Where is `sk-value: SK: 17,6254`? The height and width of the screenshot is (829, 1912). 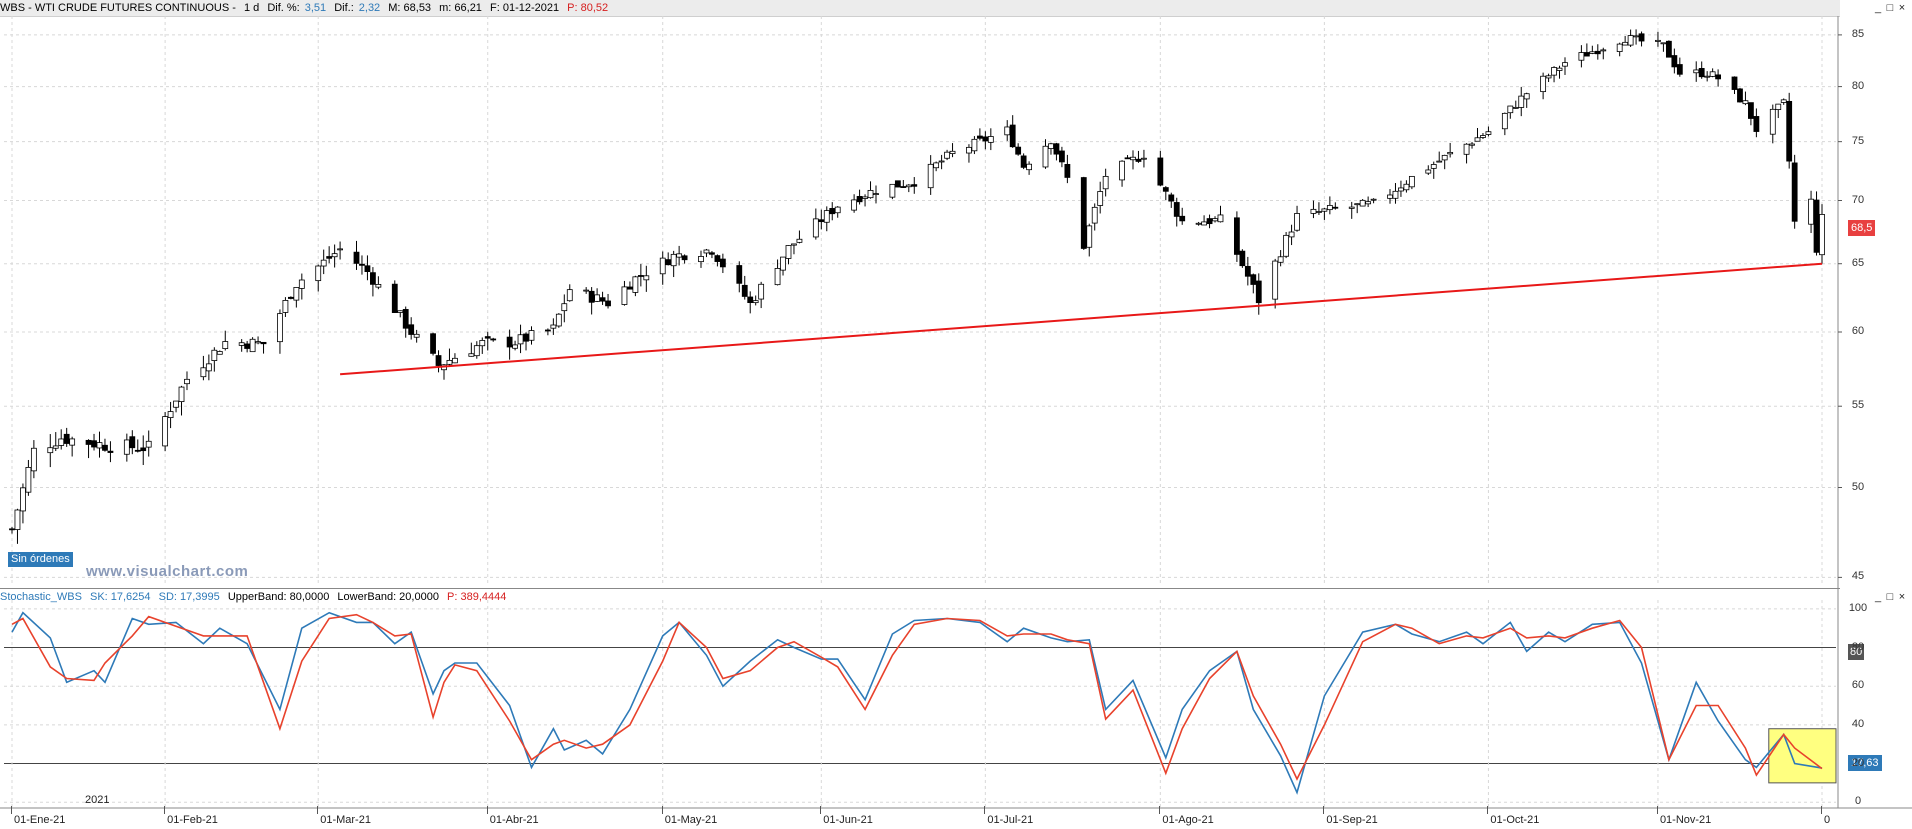 sk-value: SK: 17,6254 is located at coordinates (120, 597).